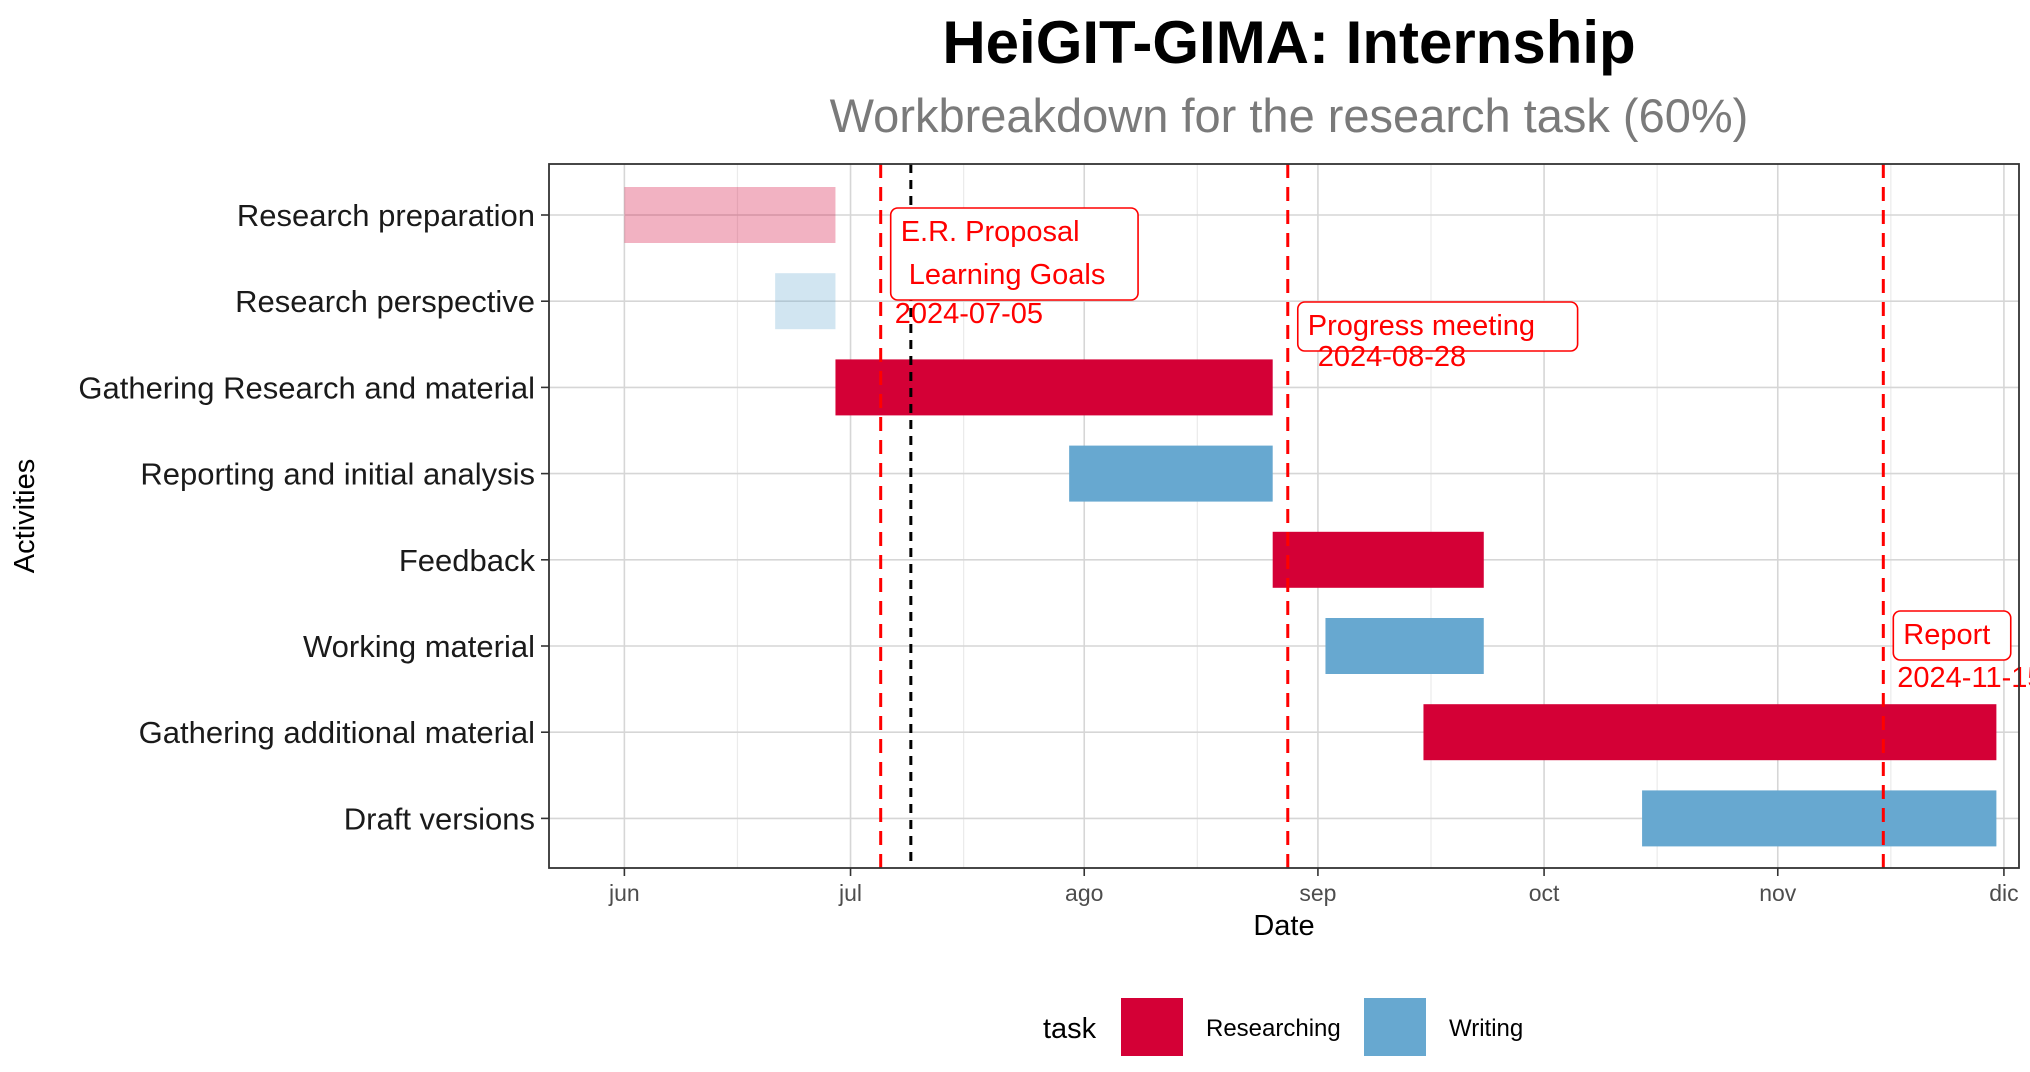 The height and width of the screenshot is (1072, 2030). I want to click on legend-label: Researching, so click(1273, 1028).